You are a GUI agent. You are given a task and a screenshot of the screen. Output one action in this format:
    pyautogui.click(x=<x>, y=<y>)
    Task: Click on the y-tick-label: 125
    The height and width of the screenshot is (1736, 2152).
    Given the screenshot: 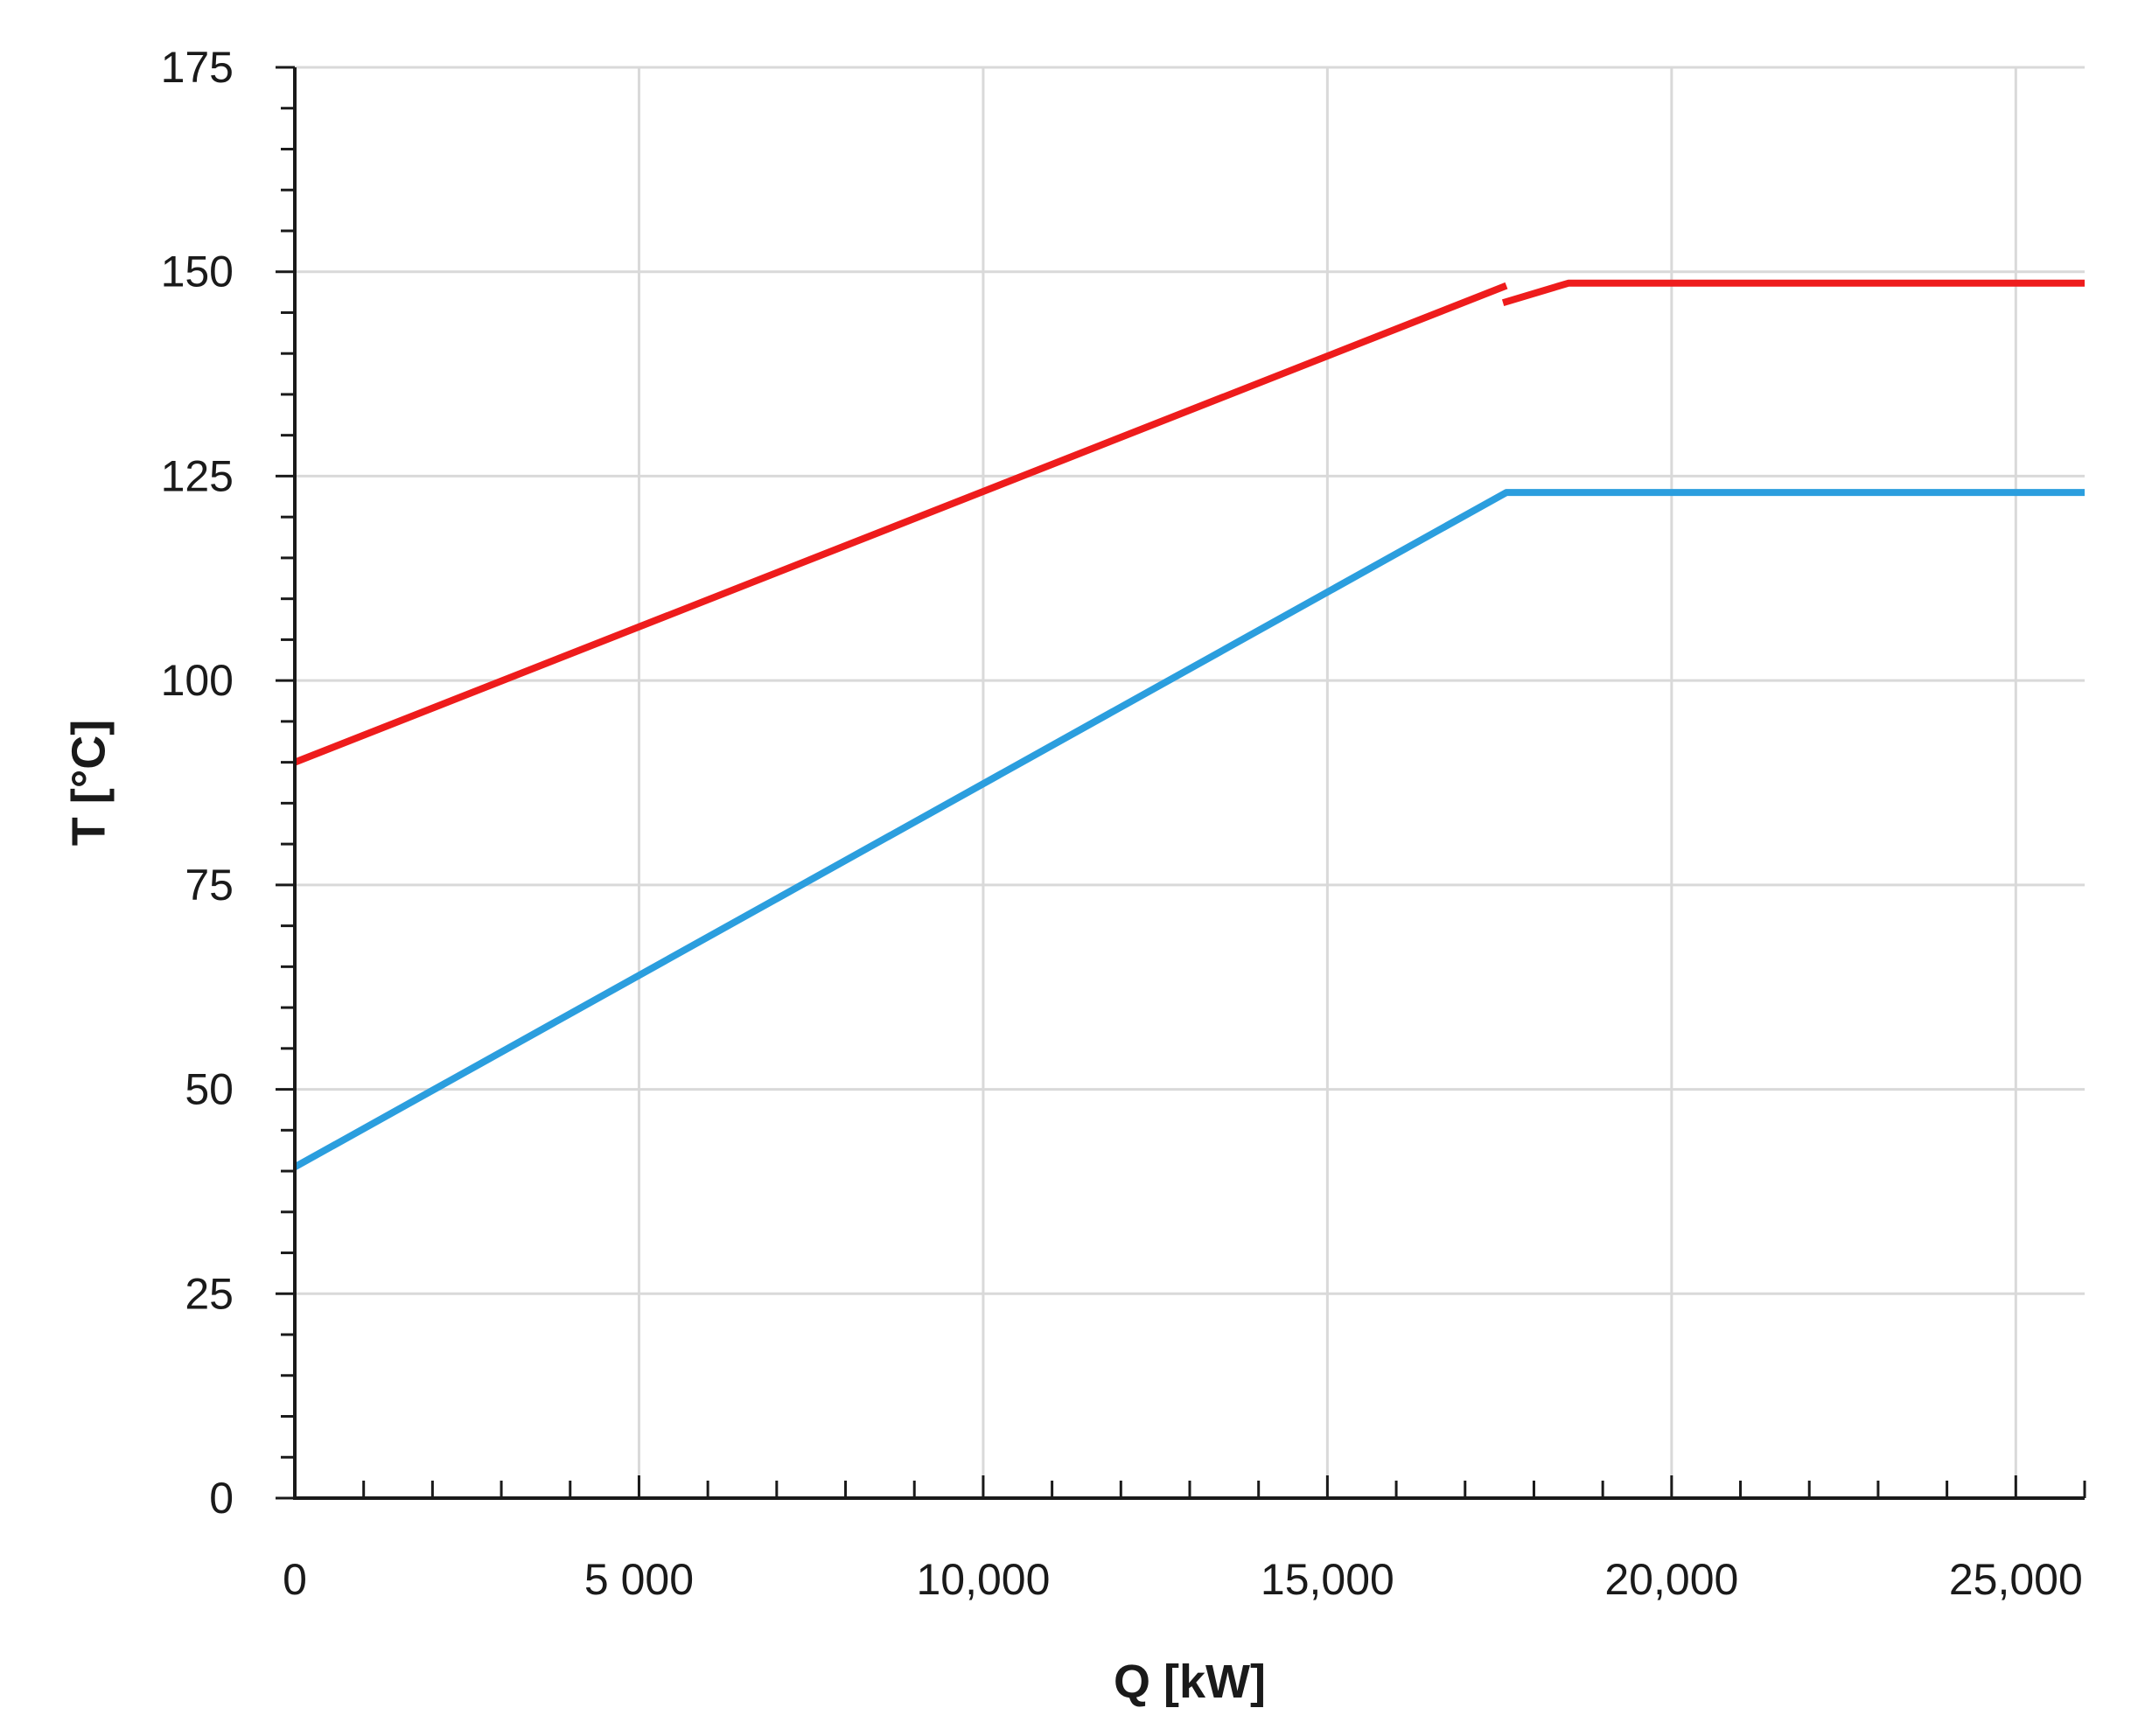 What is the action you would take?
    pyautogui.click(x=197, y=475)
    